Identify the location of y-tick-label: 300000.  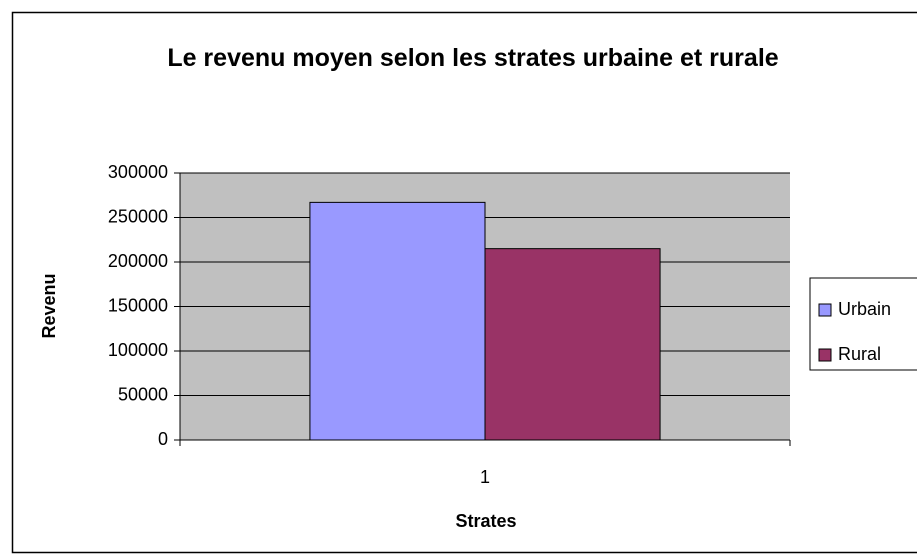
(138, 172).